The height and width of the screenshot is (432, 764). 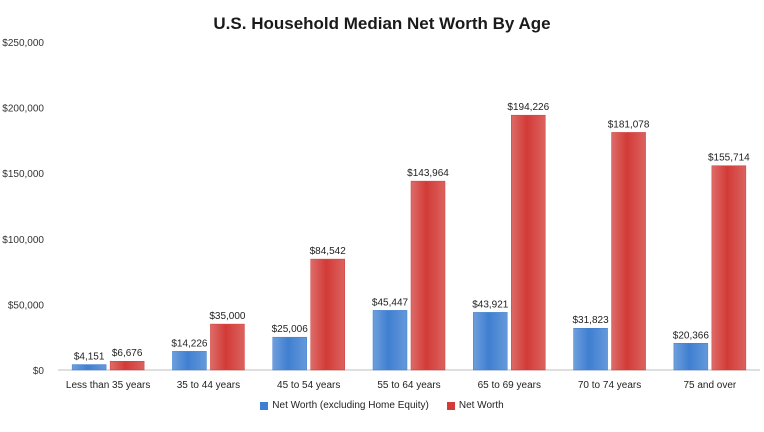 I want to click on legend-item-net-worth: Net Worth, so click(x=475, y=405).